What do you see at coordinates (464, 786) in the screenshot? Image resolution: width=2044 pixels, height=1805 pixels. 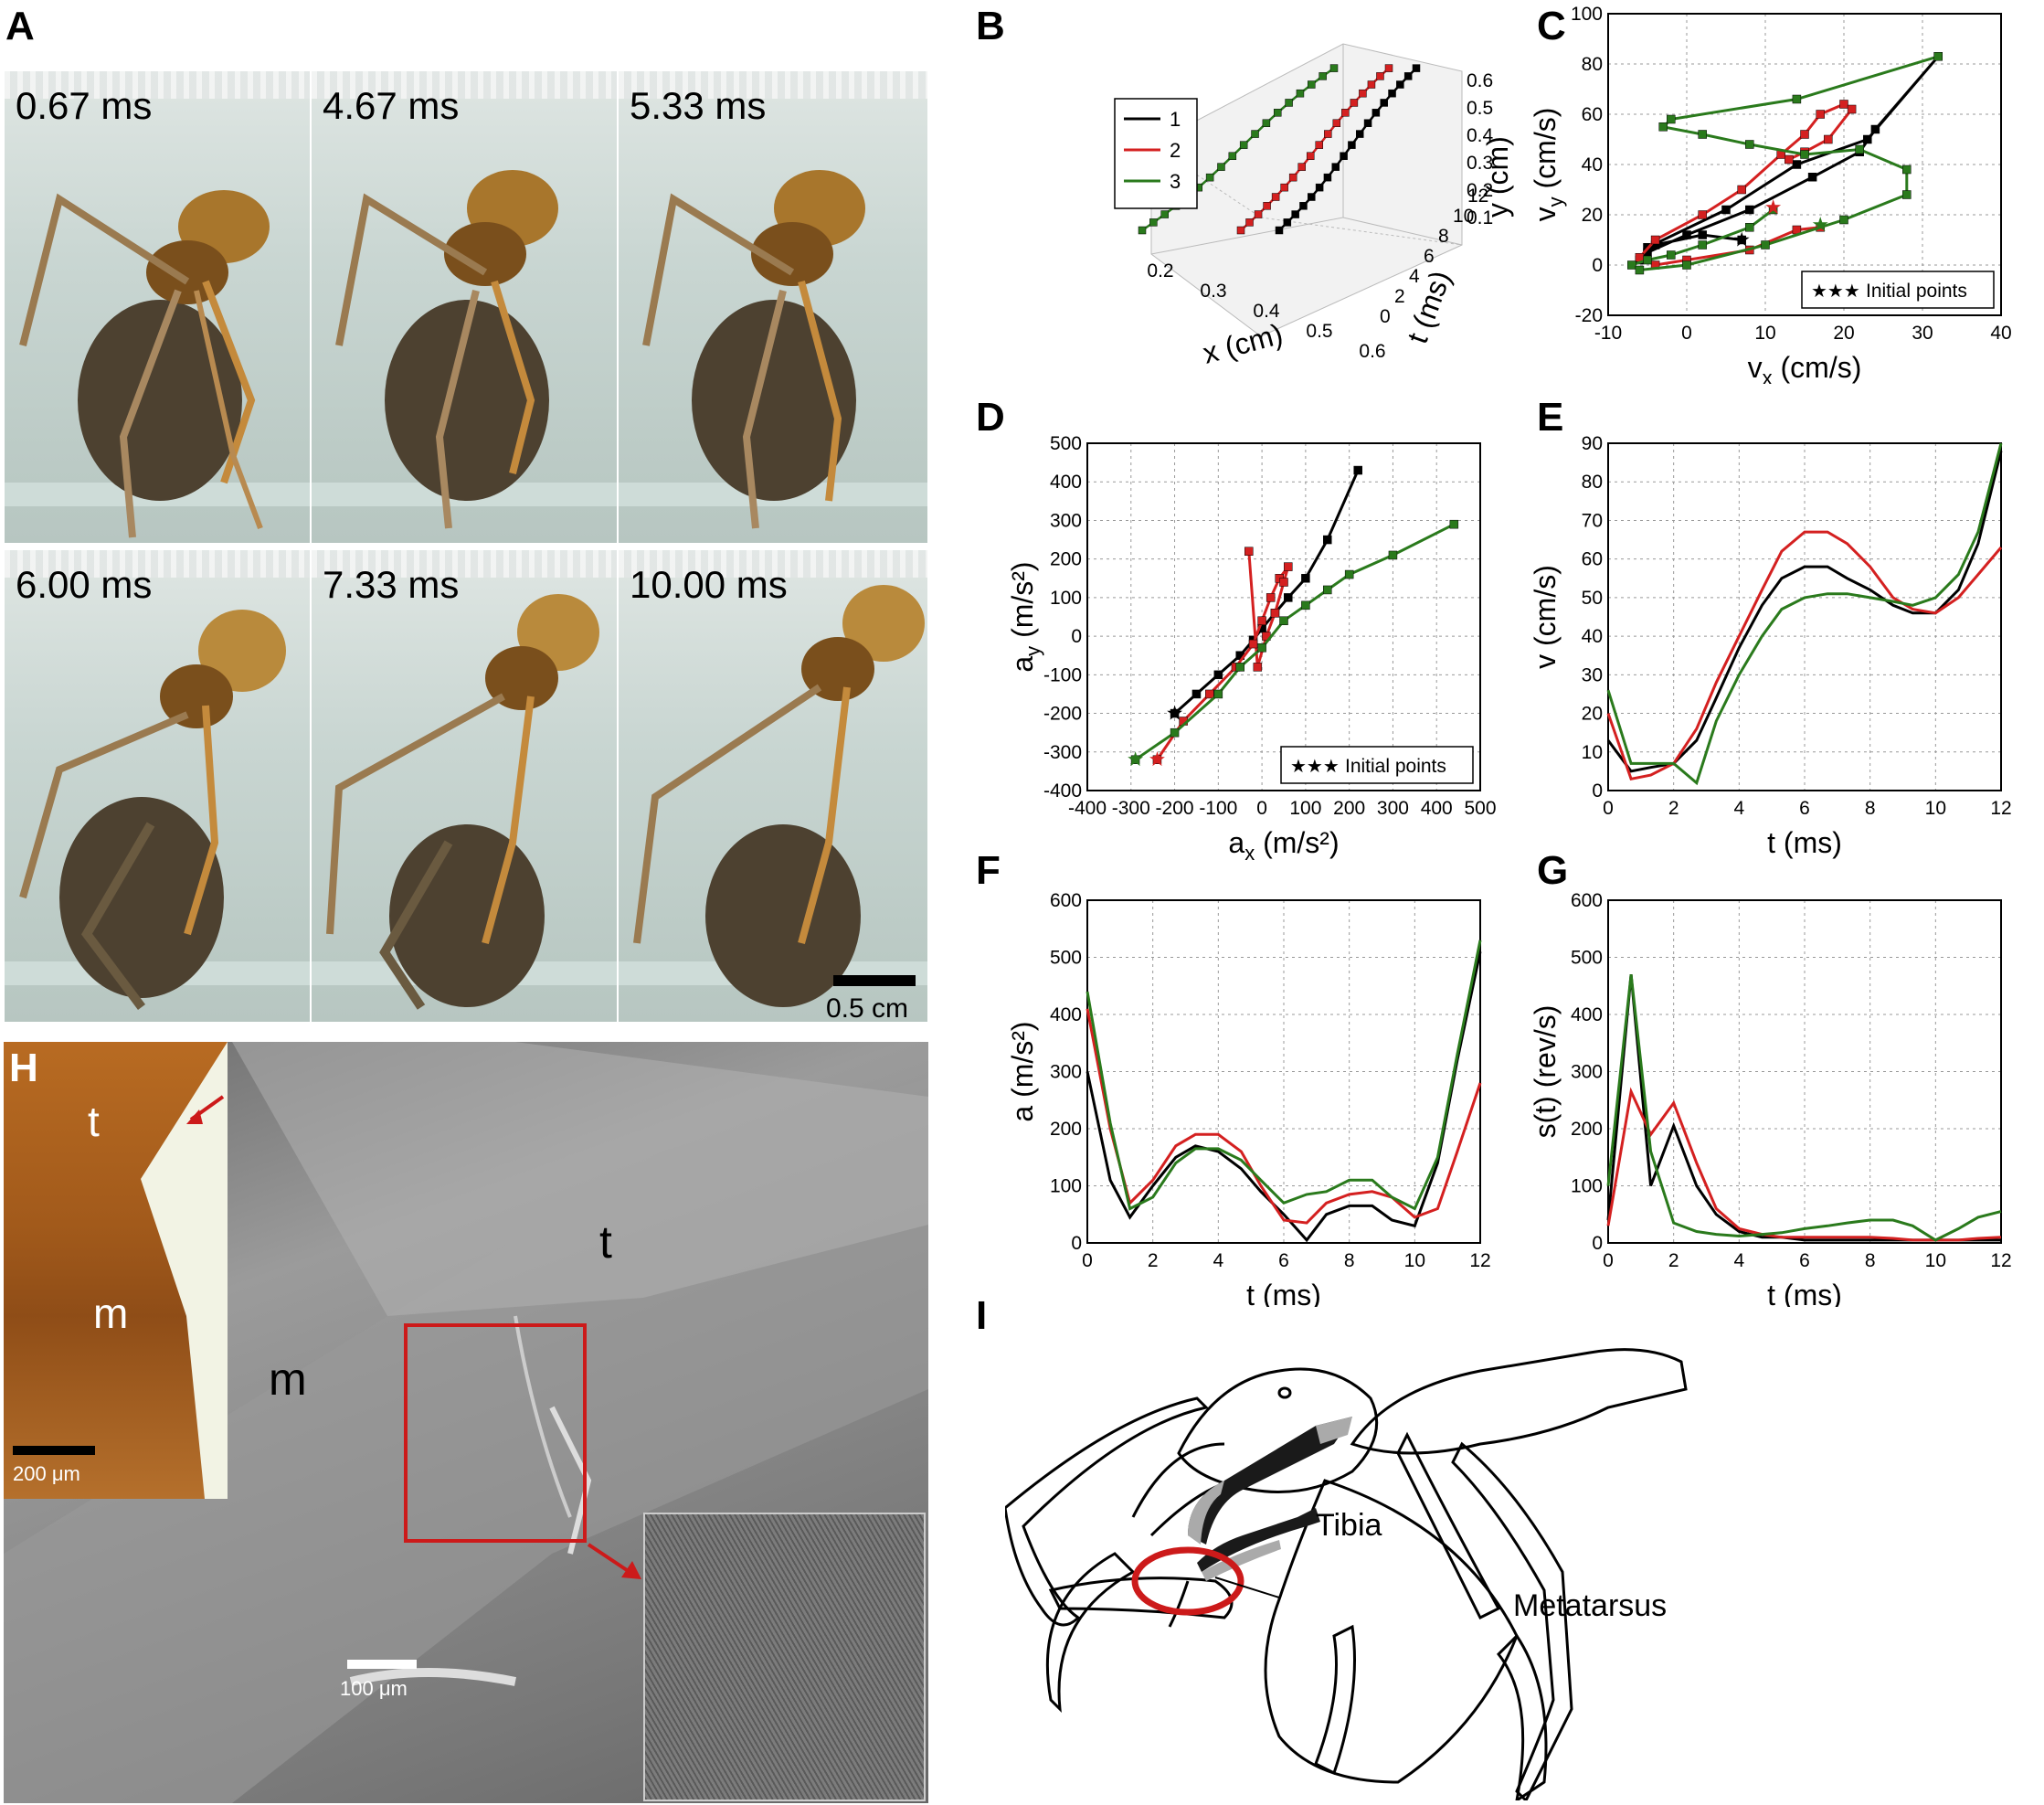 I see `frame-5: 7.33 ms` at bounding box center [464, 786].